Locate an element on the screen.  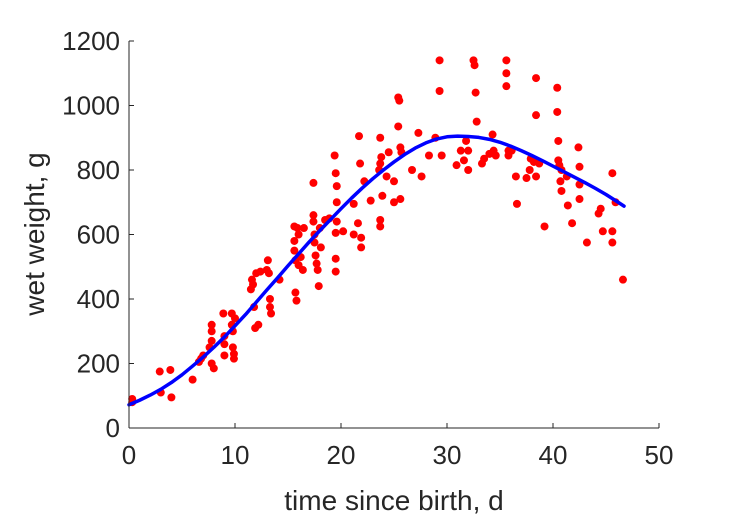
y-tick-label: 800 is located at coordinates (98, 170).